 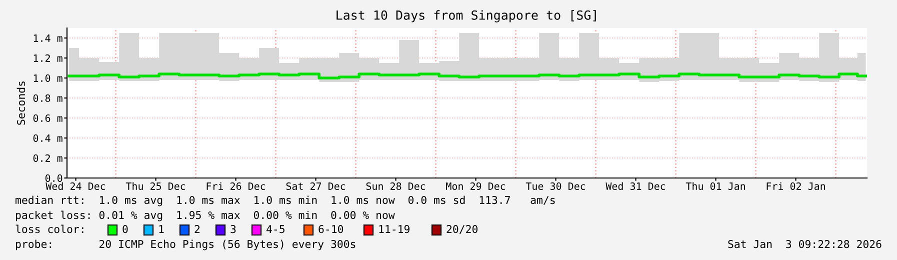 I want to click on y-axis-title: Seconds, so click(x=21, y=103).